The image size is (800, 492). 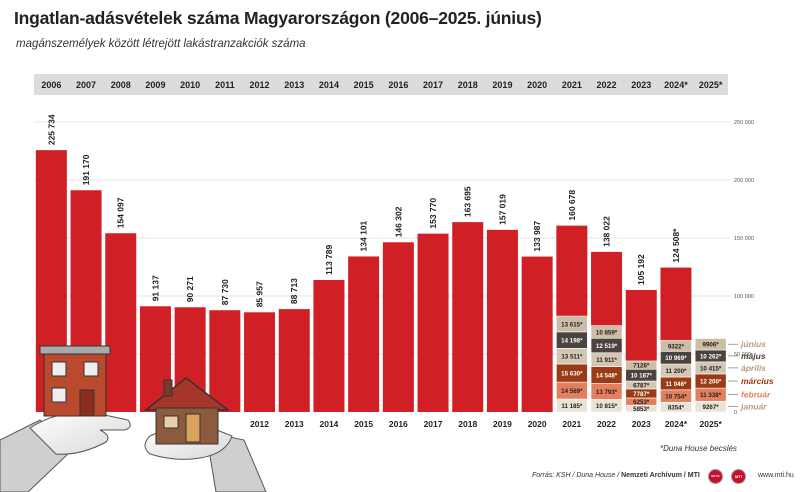 I want to click on y-tick-label: 200 000, so click(x=744, y=181).